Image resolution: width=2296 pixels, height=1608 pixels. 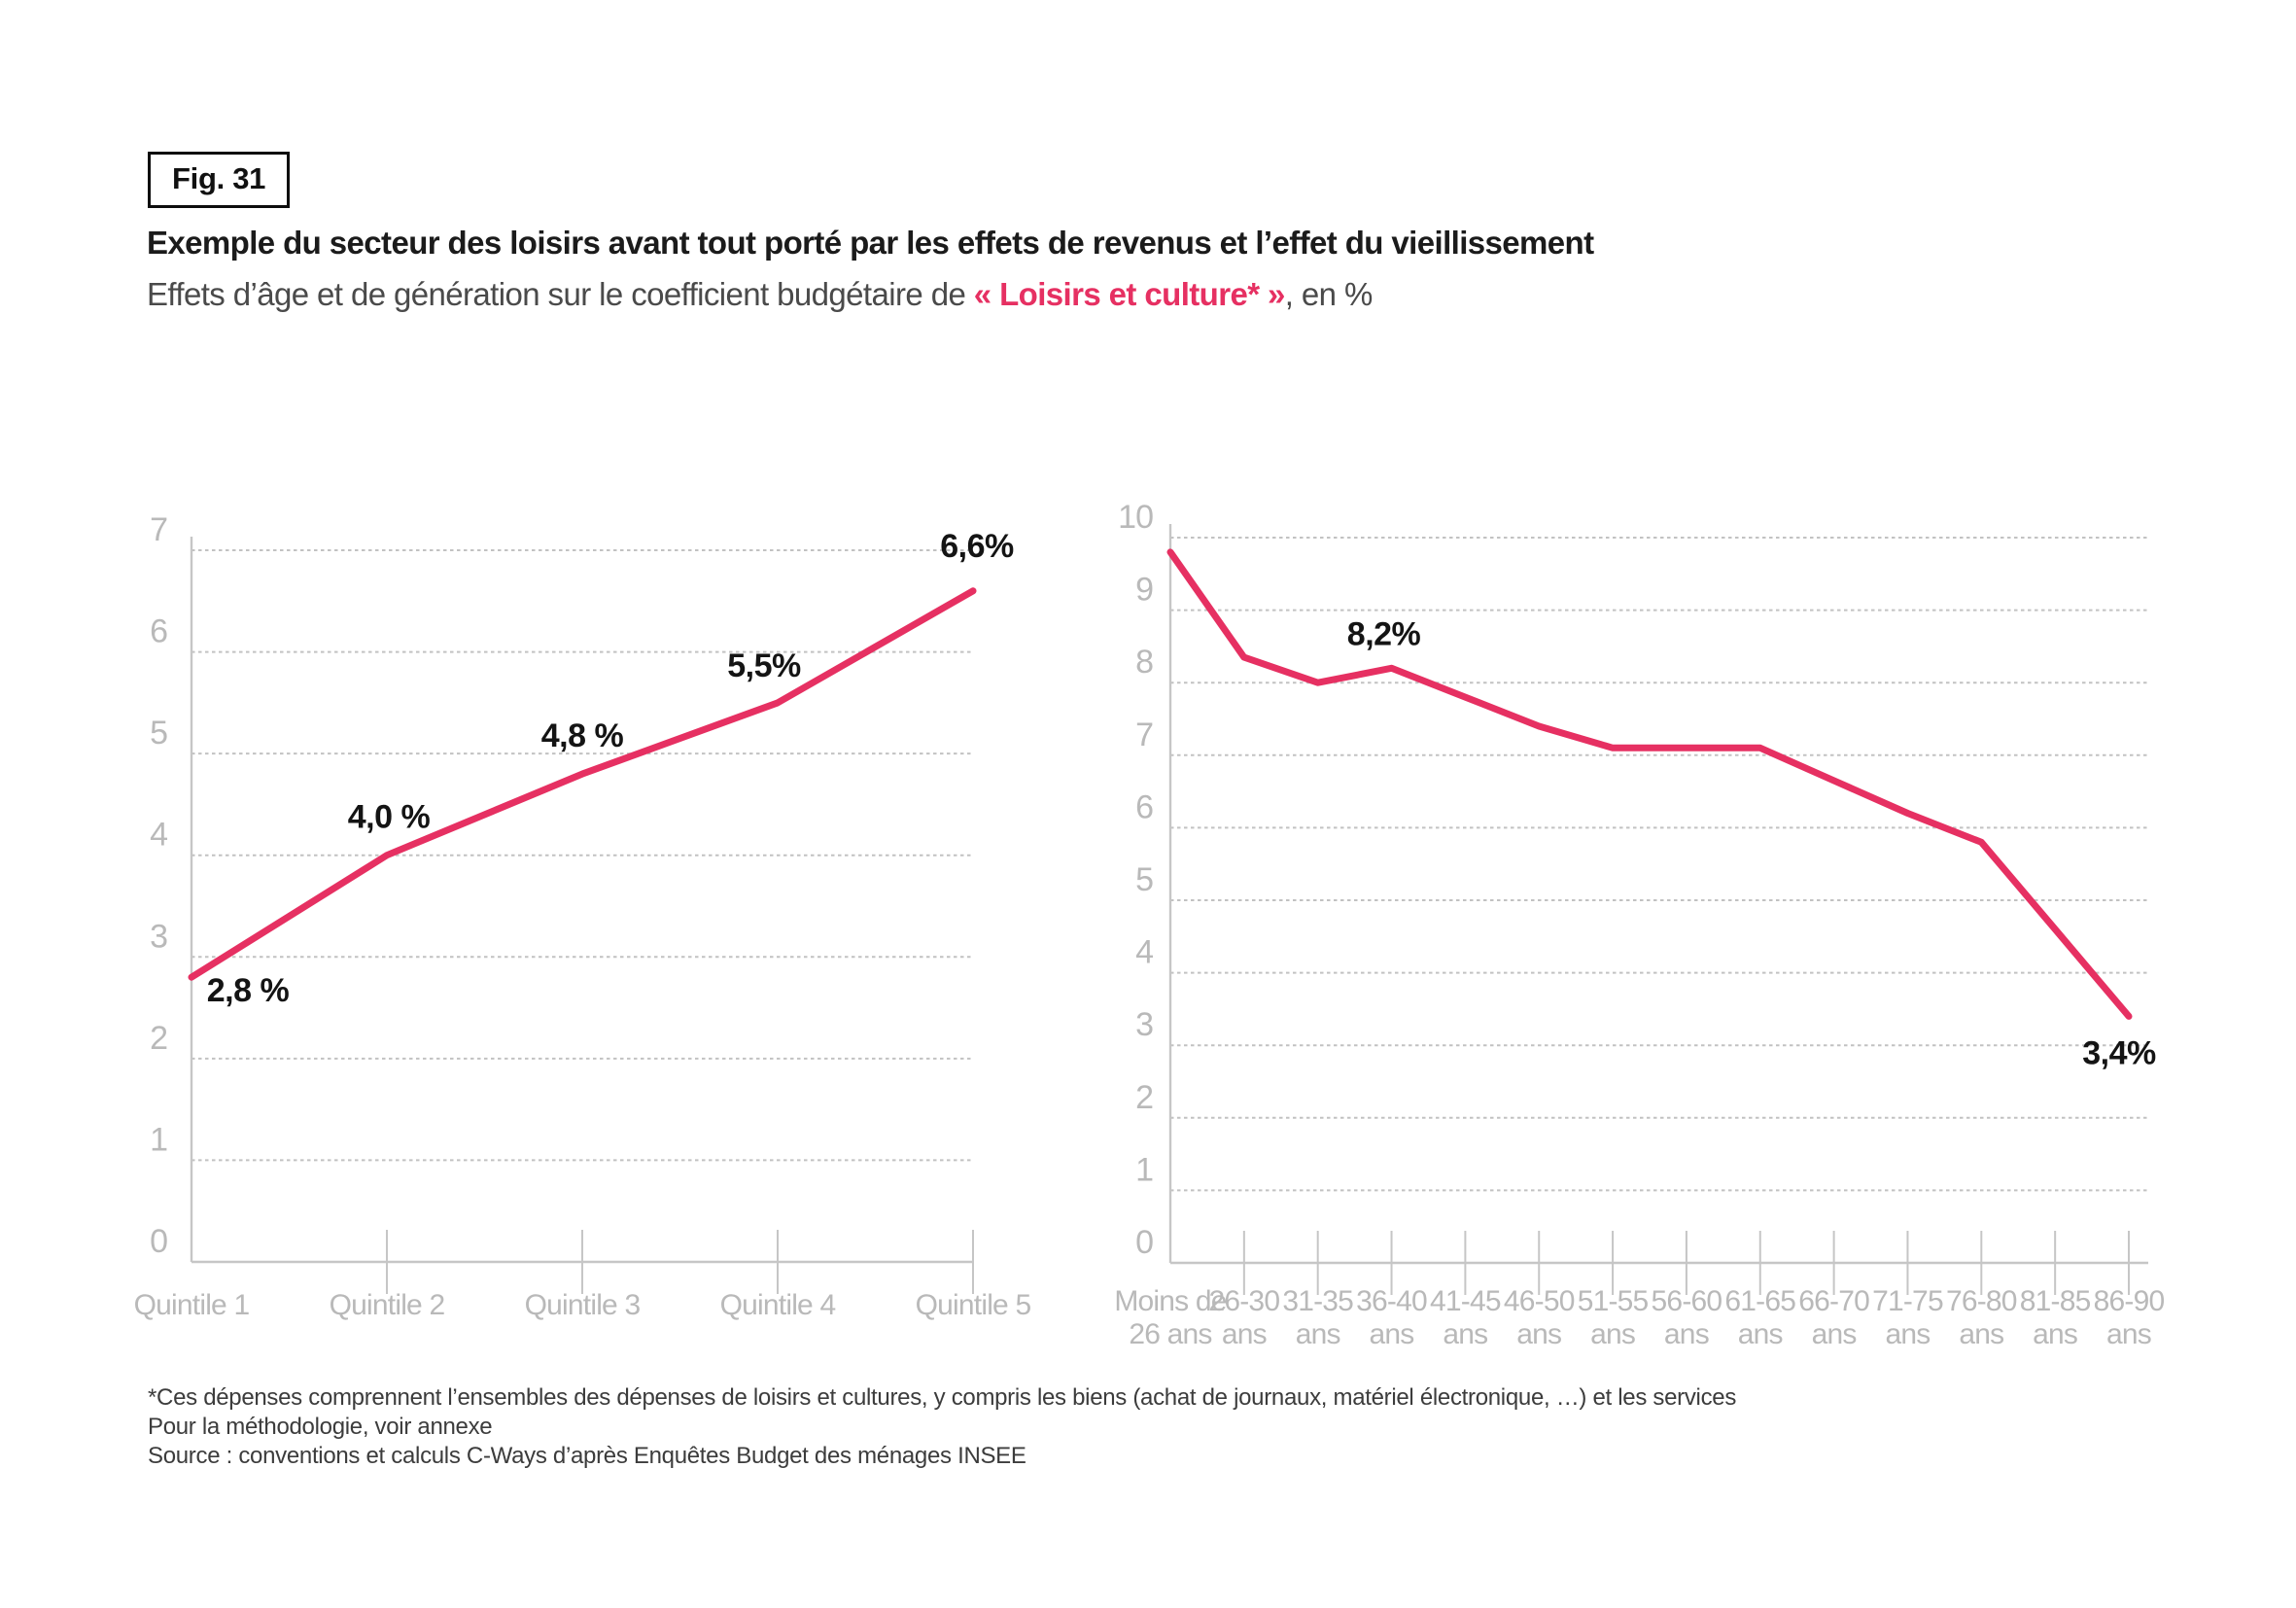 What do you see at coordinates (158, 1241) in the screenshot?
I see `left-chart-ytick-label: 0` at bounding box center [158, 1241].